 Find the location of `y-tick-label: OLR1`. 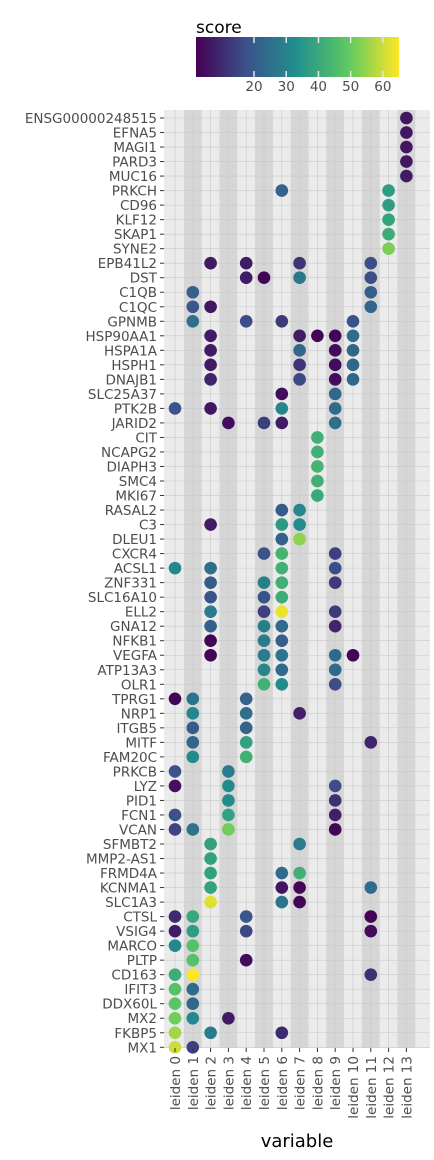

y-tick-label: OLR1 is located at coordinates (139, 685).